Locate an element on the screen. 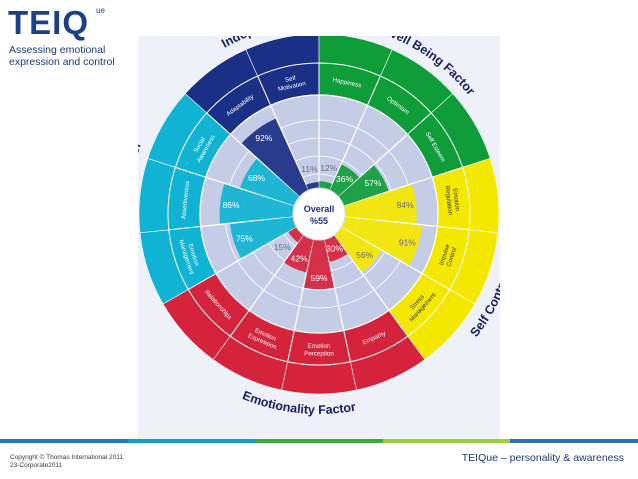 The width and height of the screenshot is (638, 479). tagline-line: Assessing emotional is located at coordinates (57, 50).